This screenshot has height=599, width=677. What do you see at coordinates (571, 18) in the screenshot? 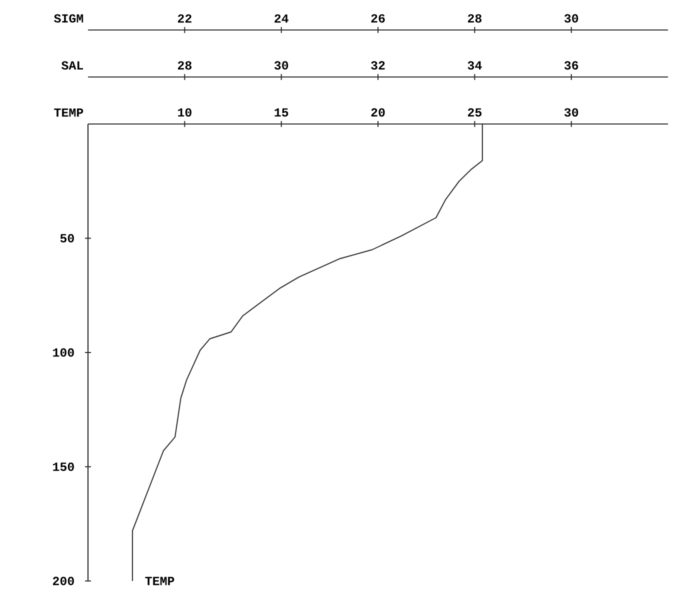
I see `text: 30` at bounding box center [571, 18].